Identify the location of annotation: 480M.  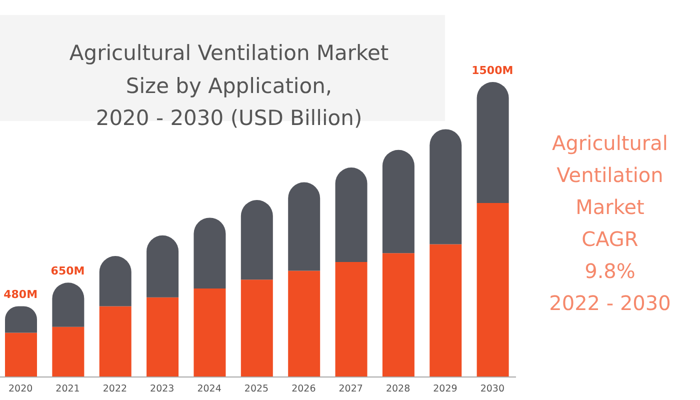
(21, 295).